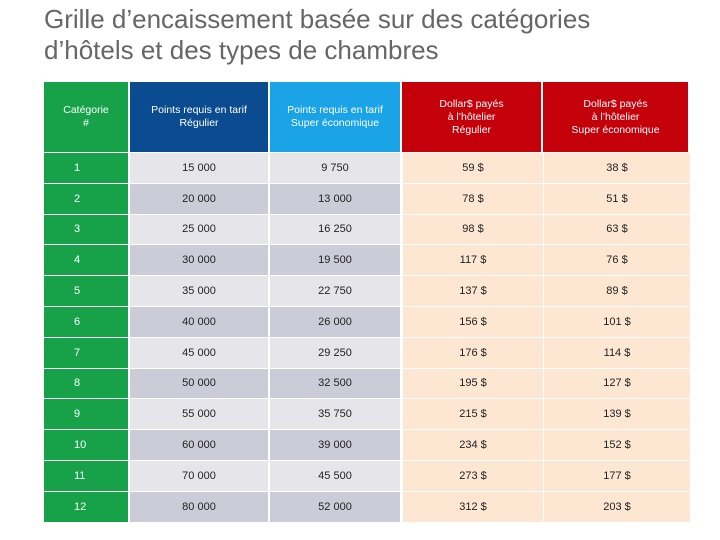 The height and width of the screenshot is (540, 720). Describe the element at coordinates (472, 322) in the screenshot. I see `dollars-regular-cell: 156 $` at that location.